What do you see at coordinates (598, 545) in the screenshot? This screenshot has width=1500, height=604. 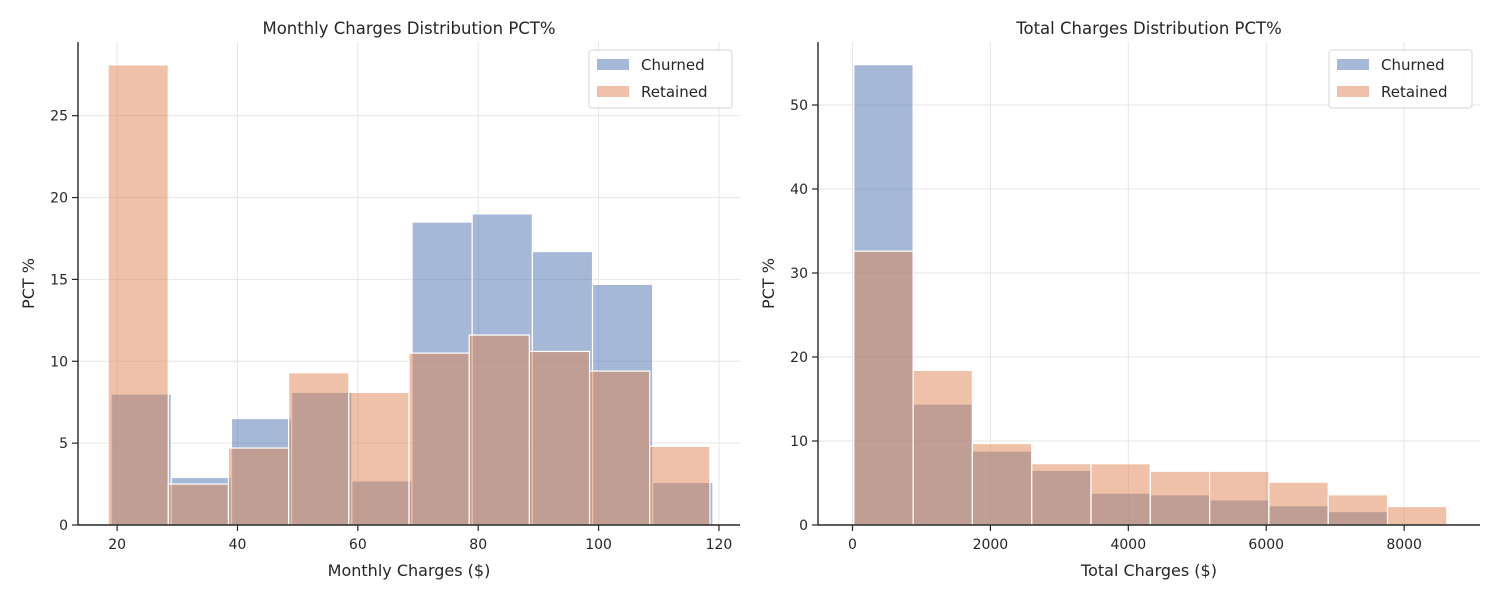 I see `x-tick-label: 100` at bounding box center [598, 545].